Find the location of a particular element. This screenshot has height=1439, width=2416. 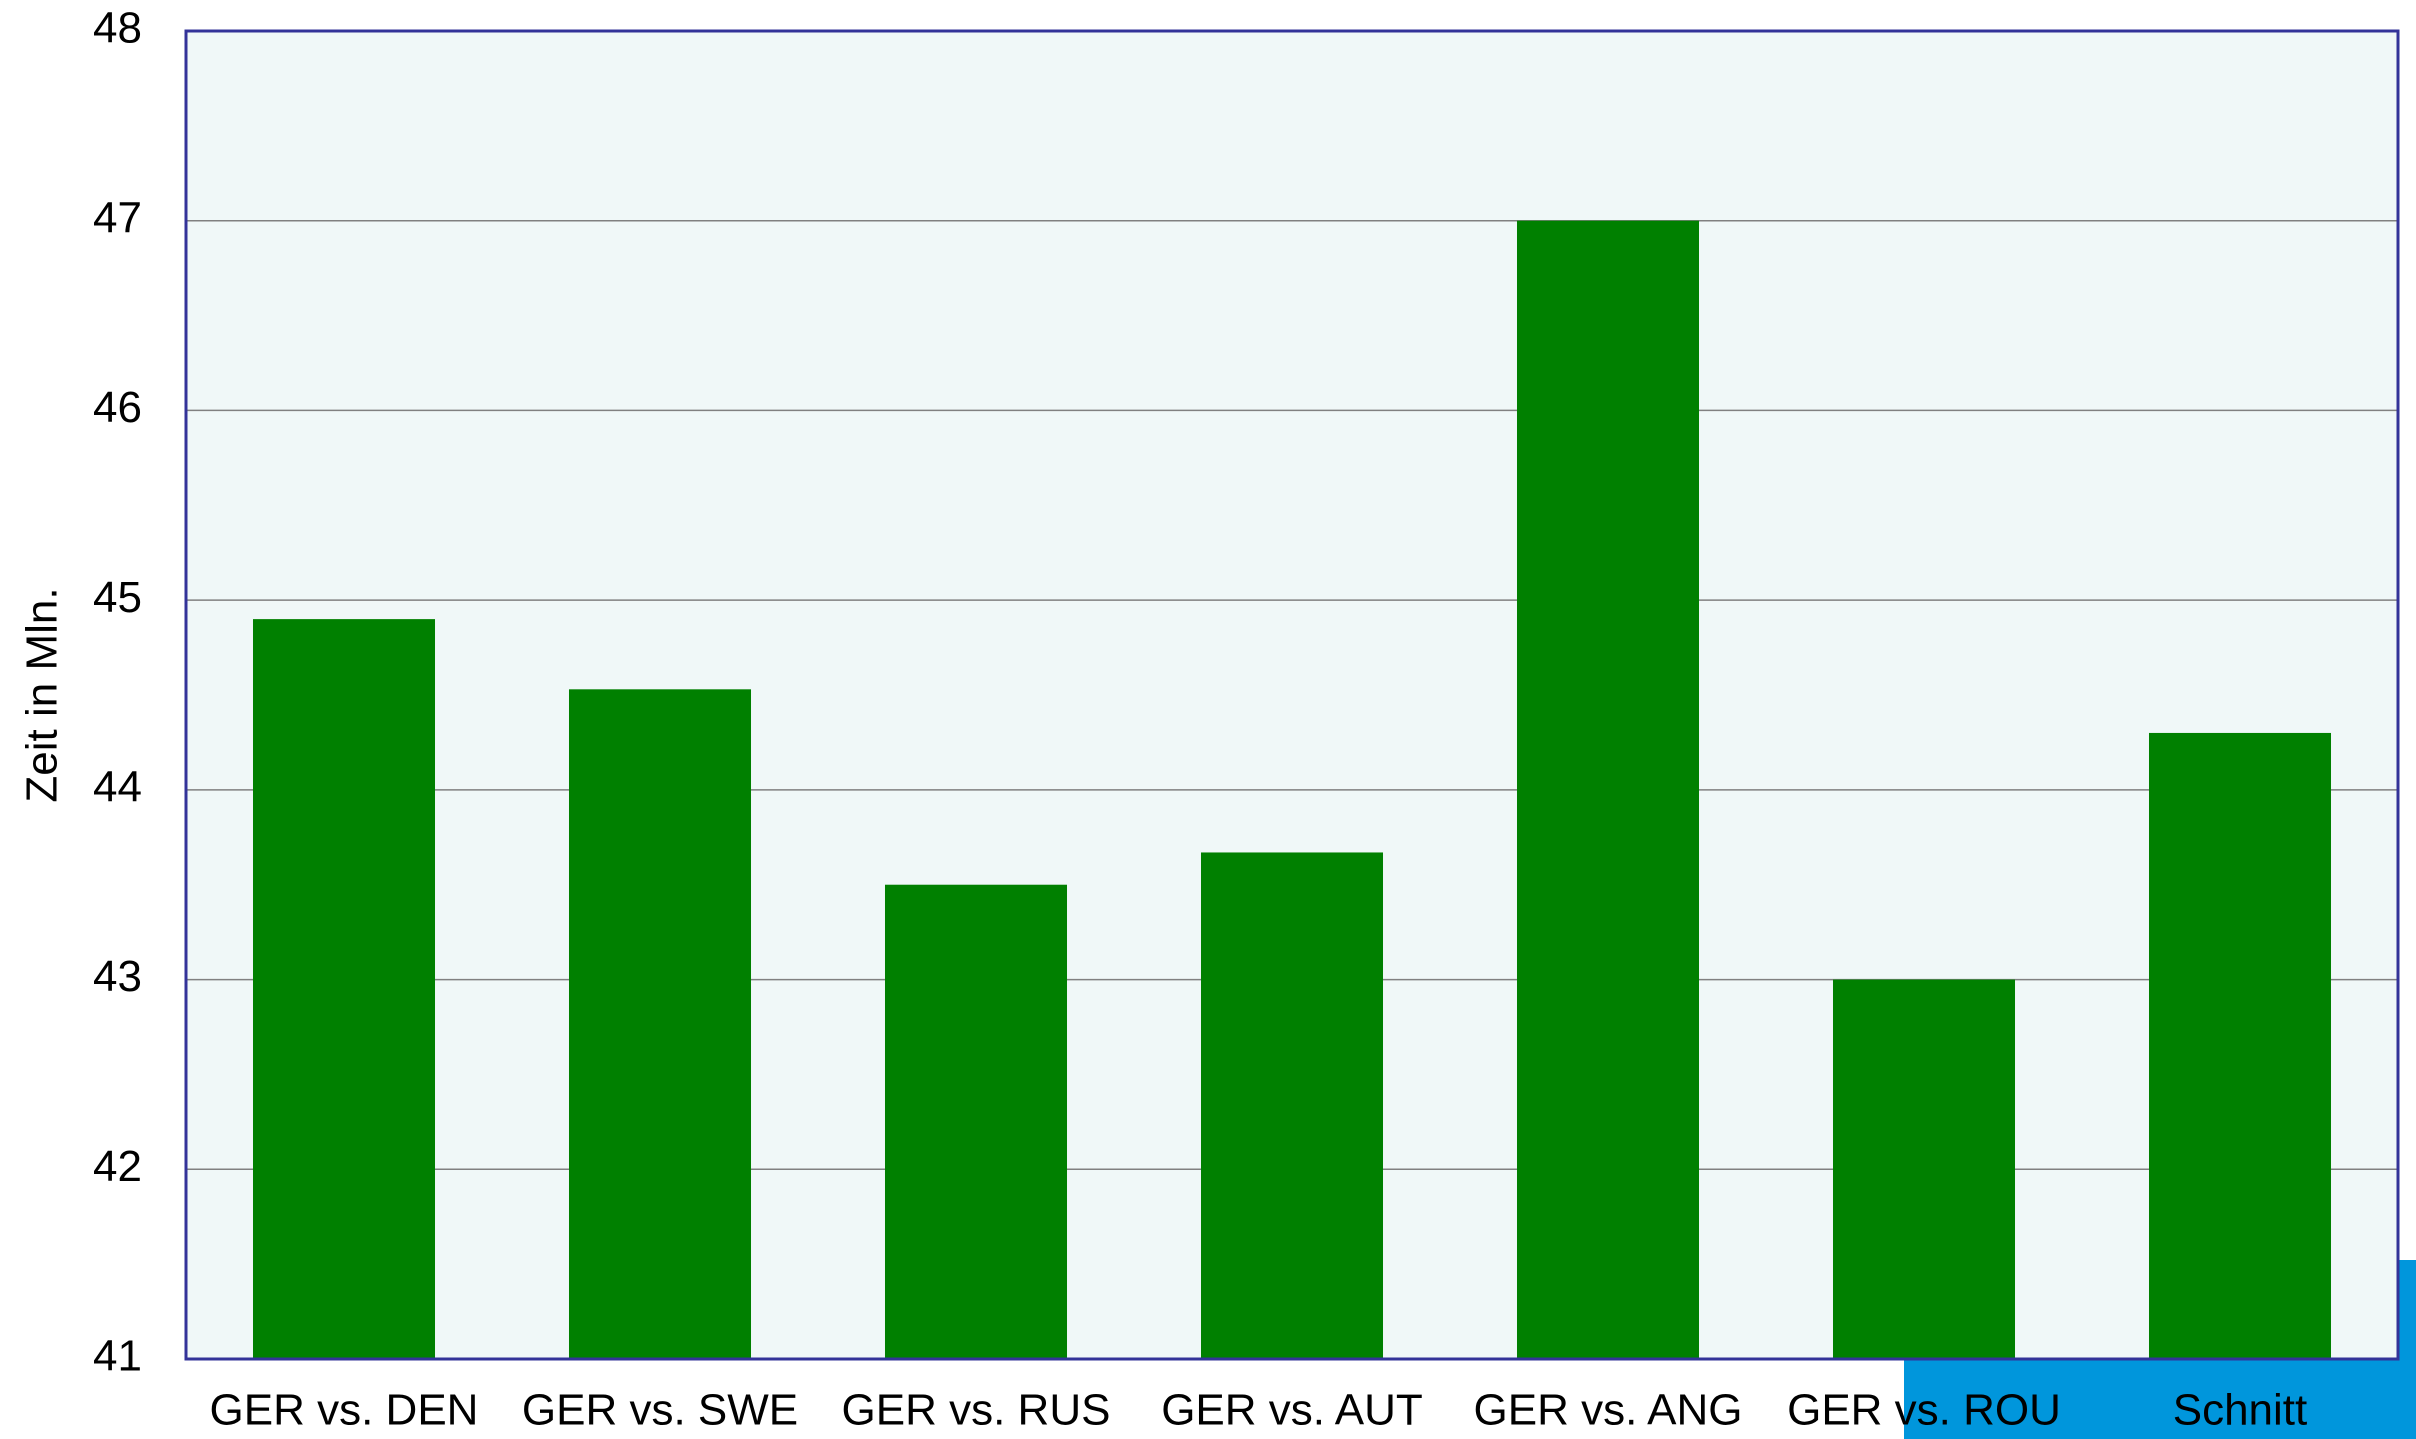

y-tick-label: 46 is located at coordinates (117, 407).